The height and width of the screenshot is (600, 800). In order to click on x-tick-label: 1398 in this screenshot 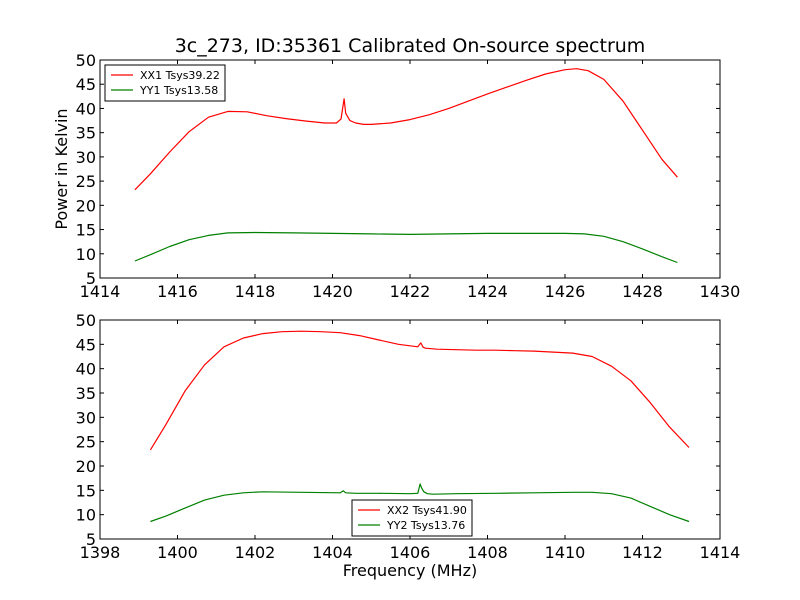, I will do `click(100, 552)`.